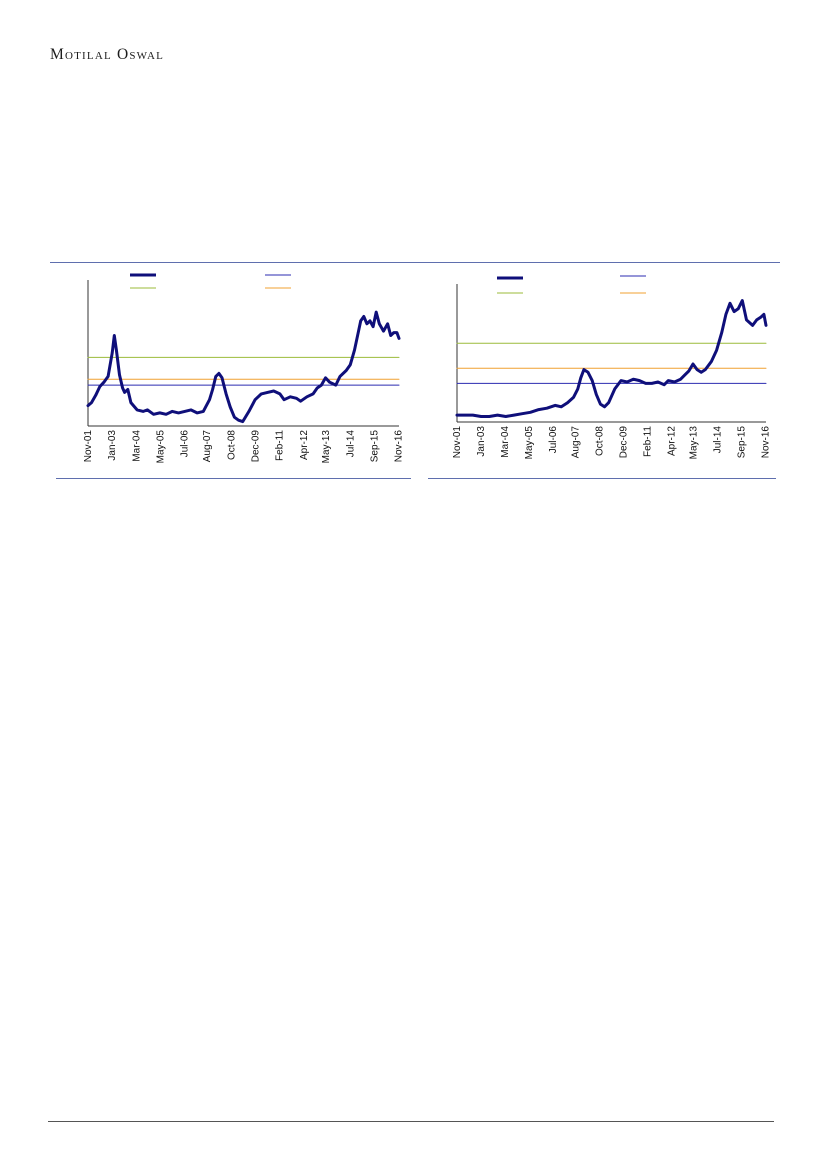  I want to click on panel-rule-right, so click(602, 478).